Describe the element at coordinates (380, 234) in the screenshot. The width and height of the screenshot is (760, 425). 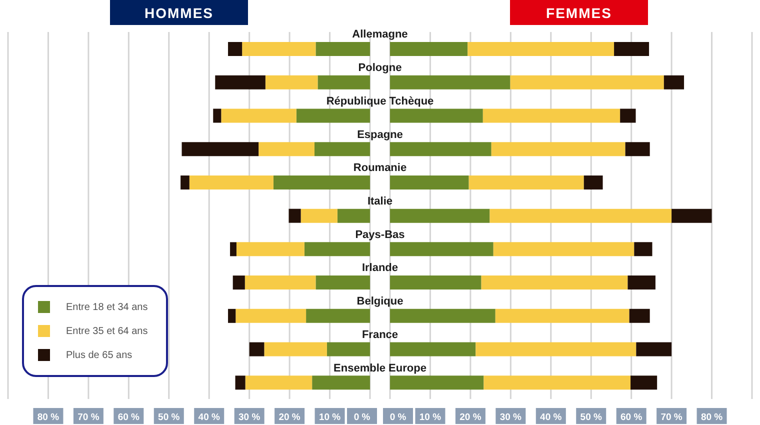
I see `y-tick-label: Pays-Bas` at that location.